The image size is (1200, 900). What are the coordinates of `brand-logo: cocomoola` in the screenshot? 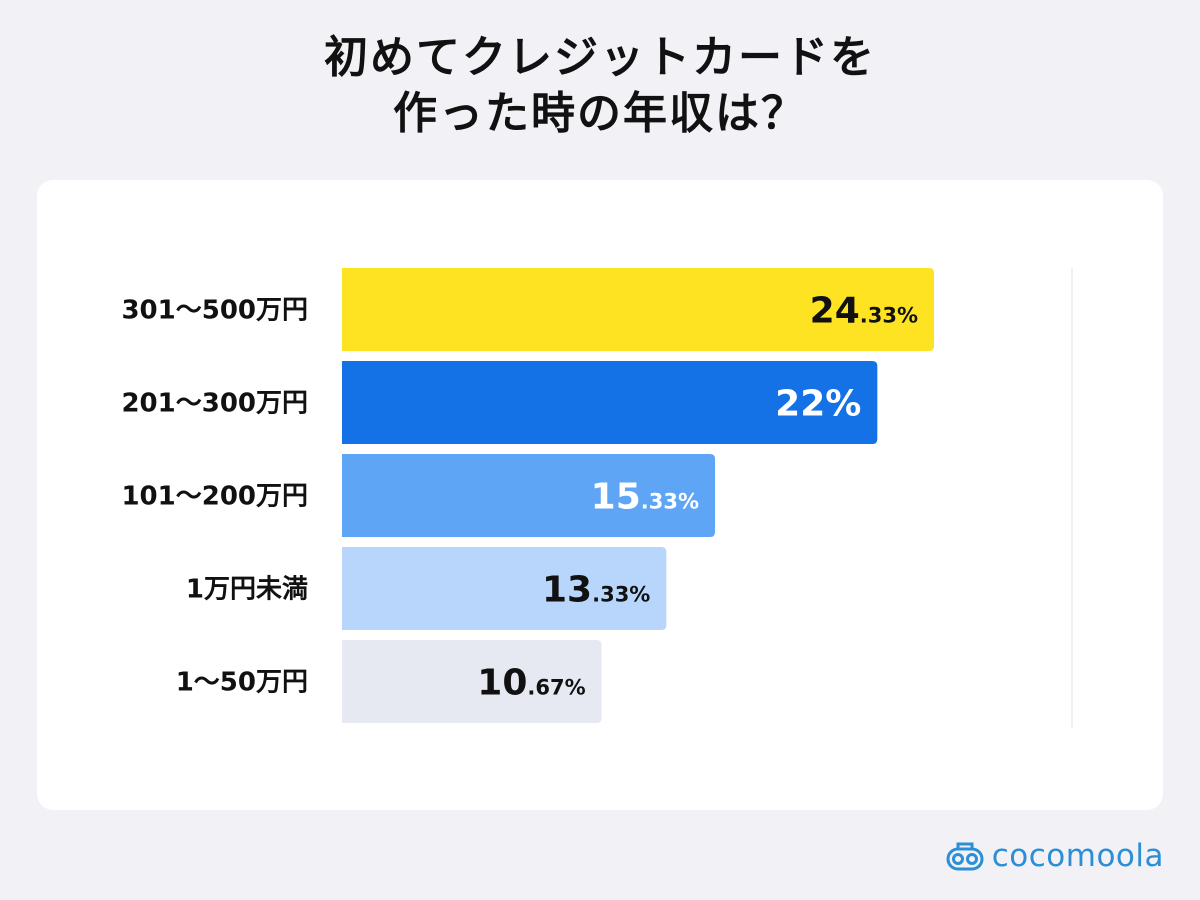 It's located at (1055, 856).